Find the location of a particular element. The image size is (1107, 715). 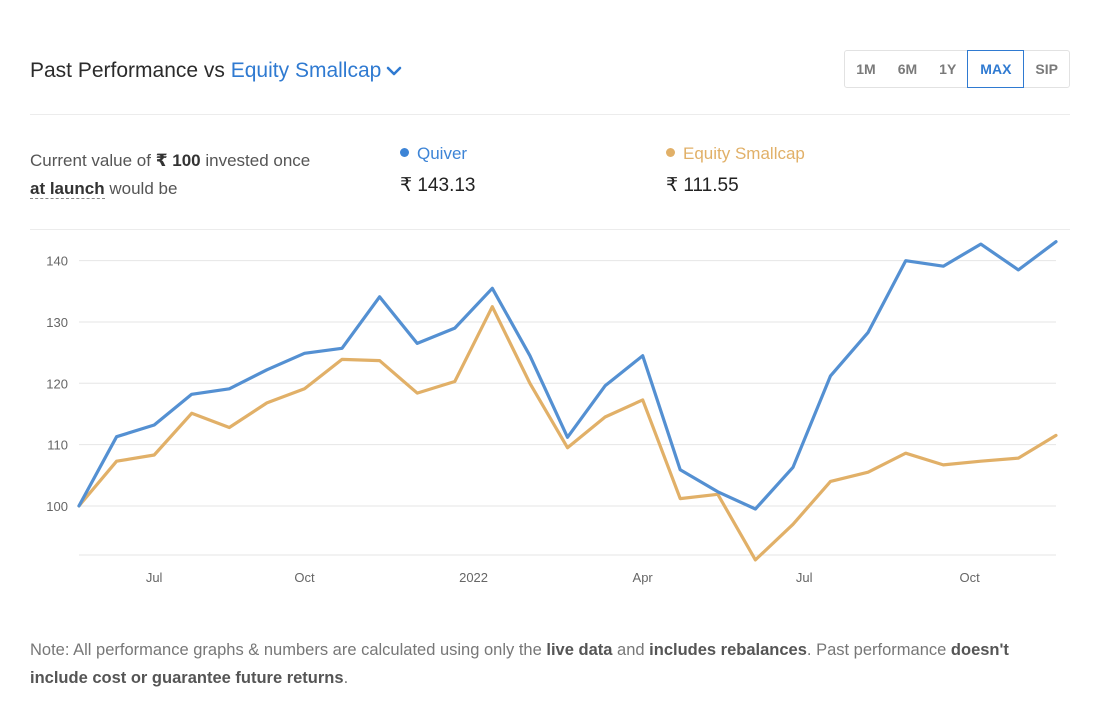

x-tick-label: 2022 is located at coordinates (473, 577).